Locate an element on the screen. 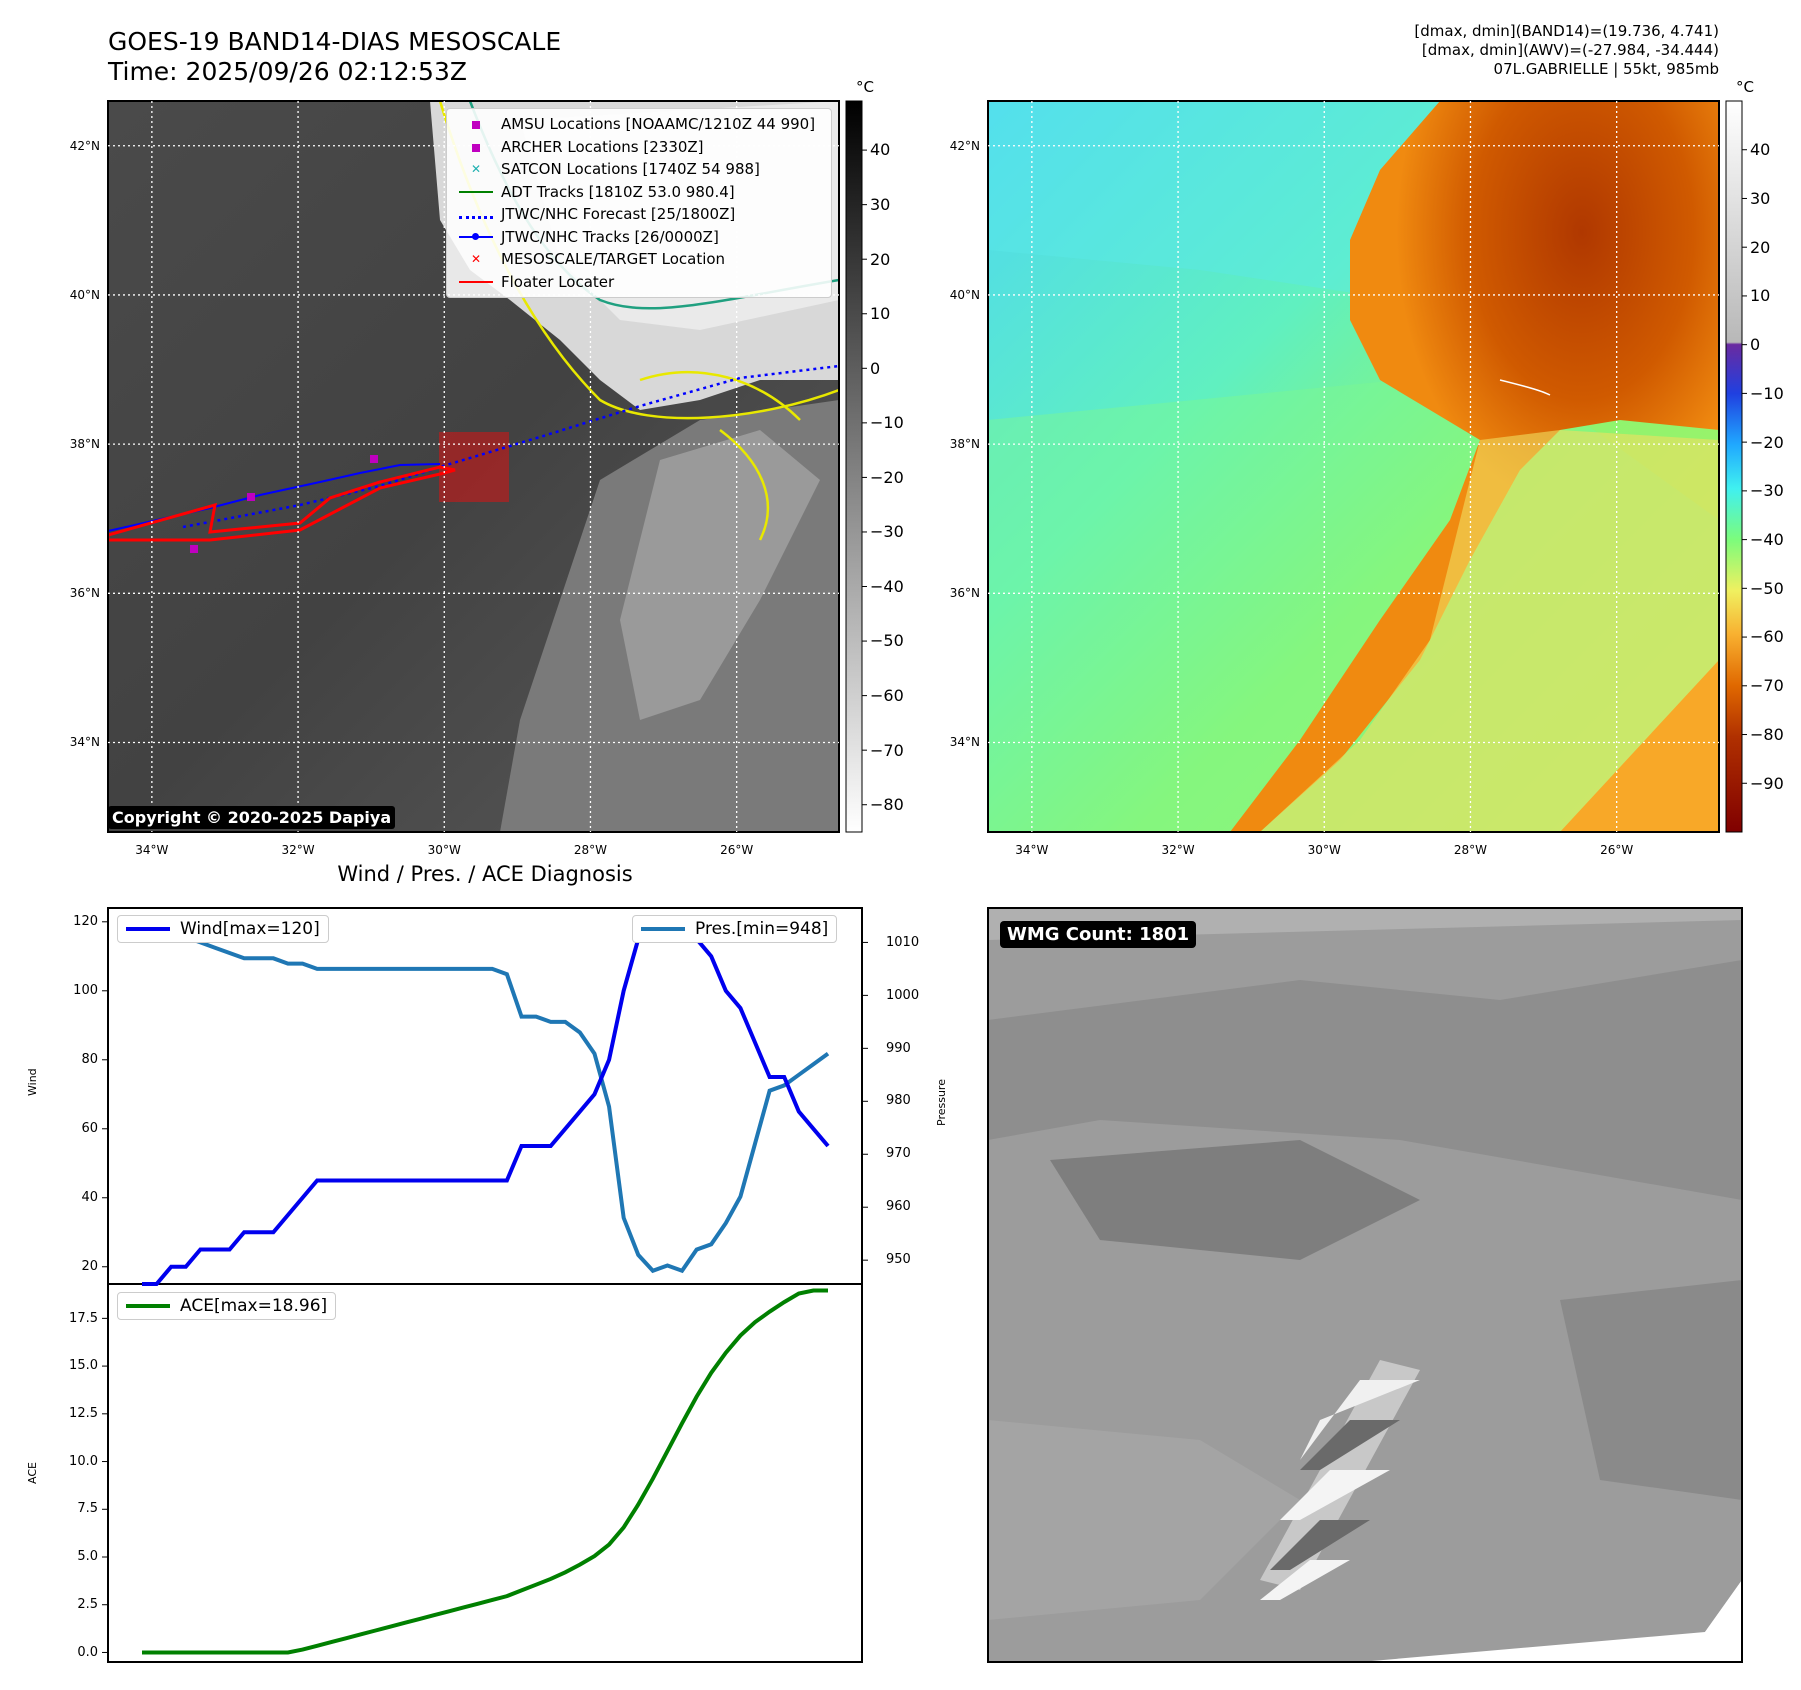  wind-series-line is located at coordinates (486, 1102).